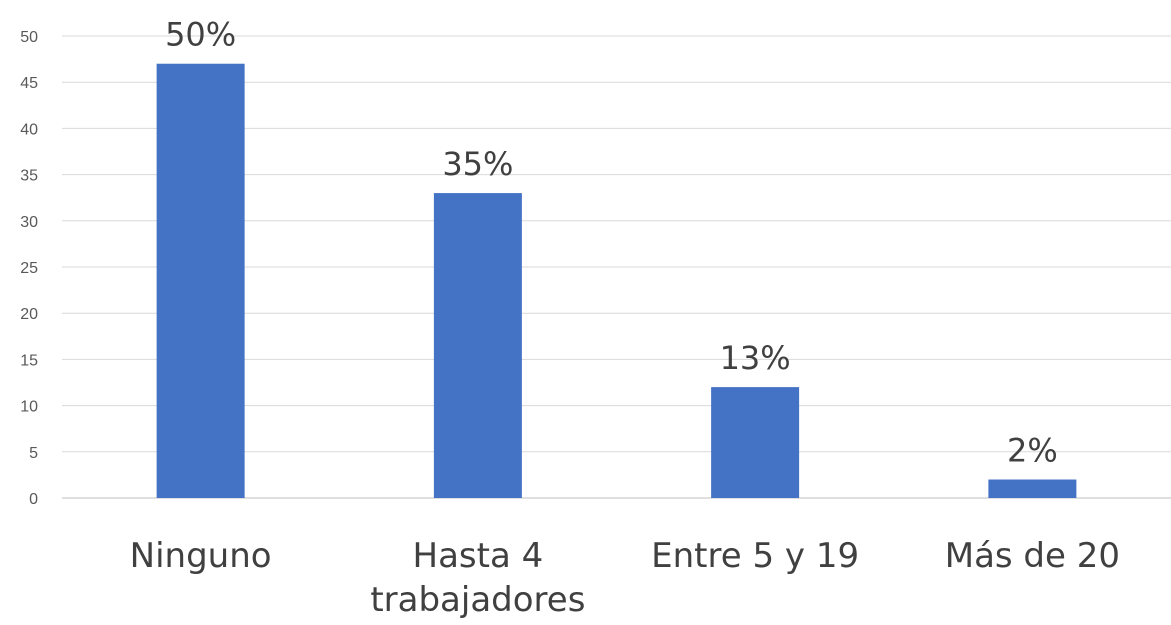 This screenshot has width=1171, height=625. I want to click on y-tick-label: 15, so click(29, 360).